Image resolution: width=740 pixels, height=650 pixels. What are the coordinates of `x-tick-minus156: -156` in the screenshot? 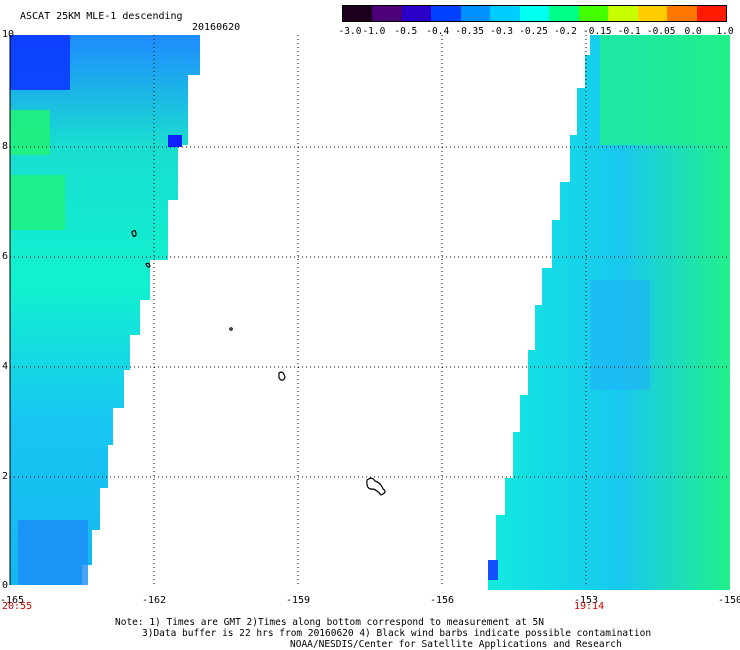 It's located at (442, 600).